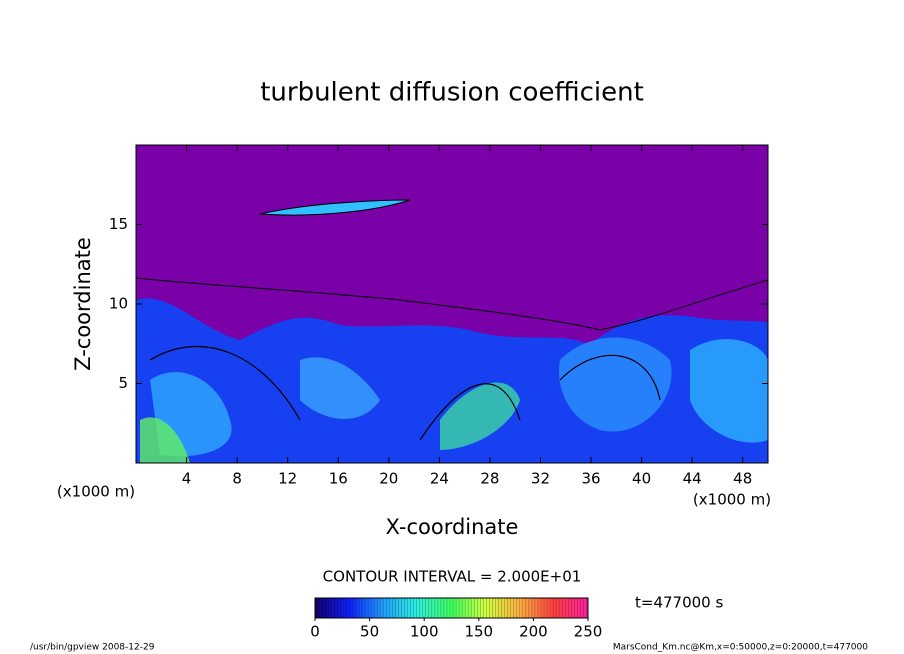 Image resolution: width=904 pixels, height=654 pixels. What do you see at coordinates (92, 648) in the screenshot?
I see `footer-left: /usr/bin/gpview 2008-12-29` at bounding box center [92, 648].